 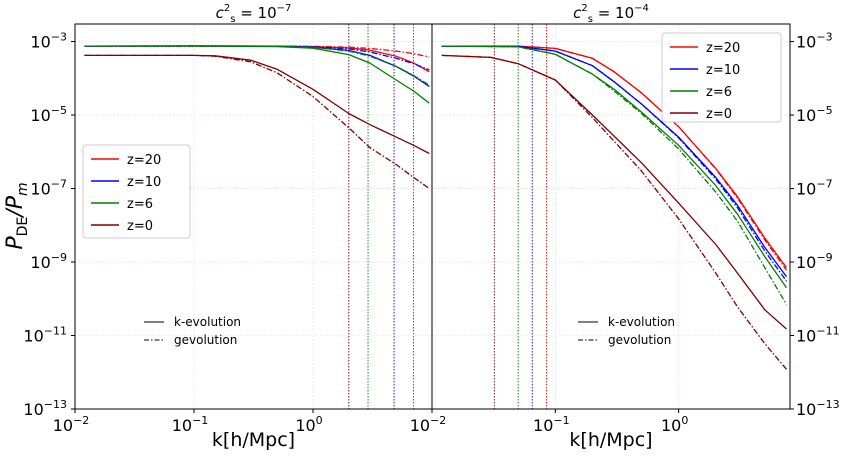 What do you see at coordinates (17, 215) in the screenshot?
I see `y-axis-label: PDE/Pm` at bounding box center [17, 215].